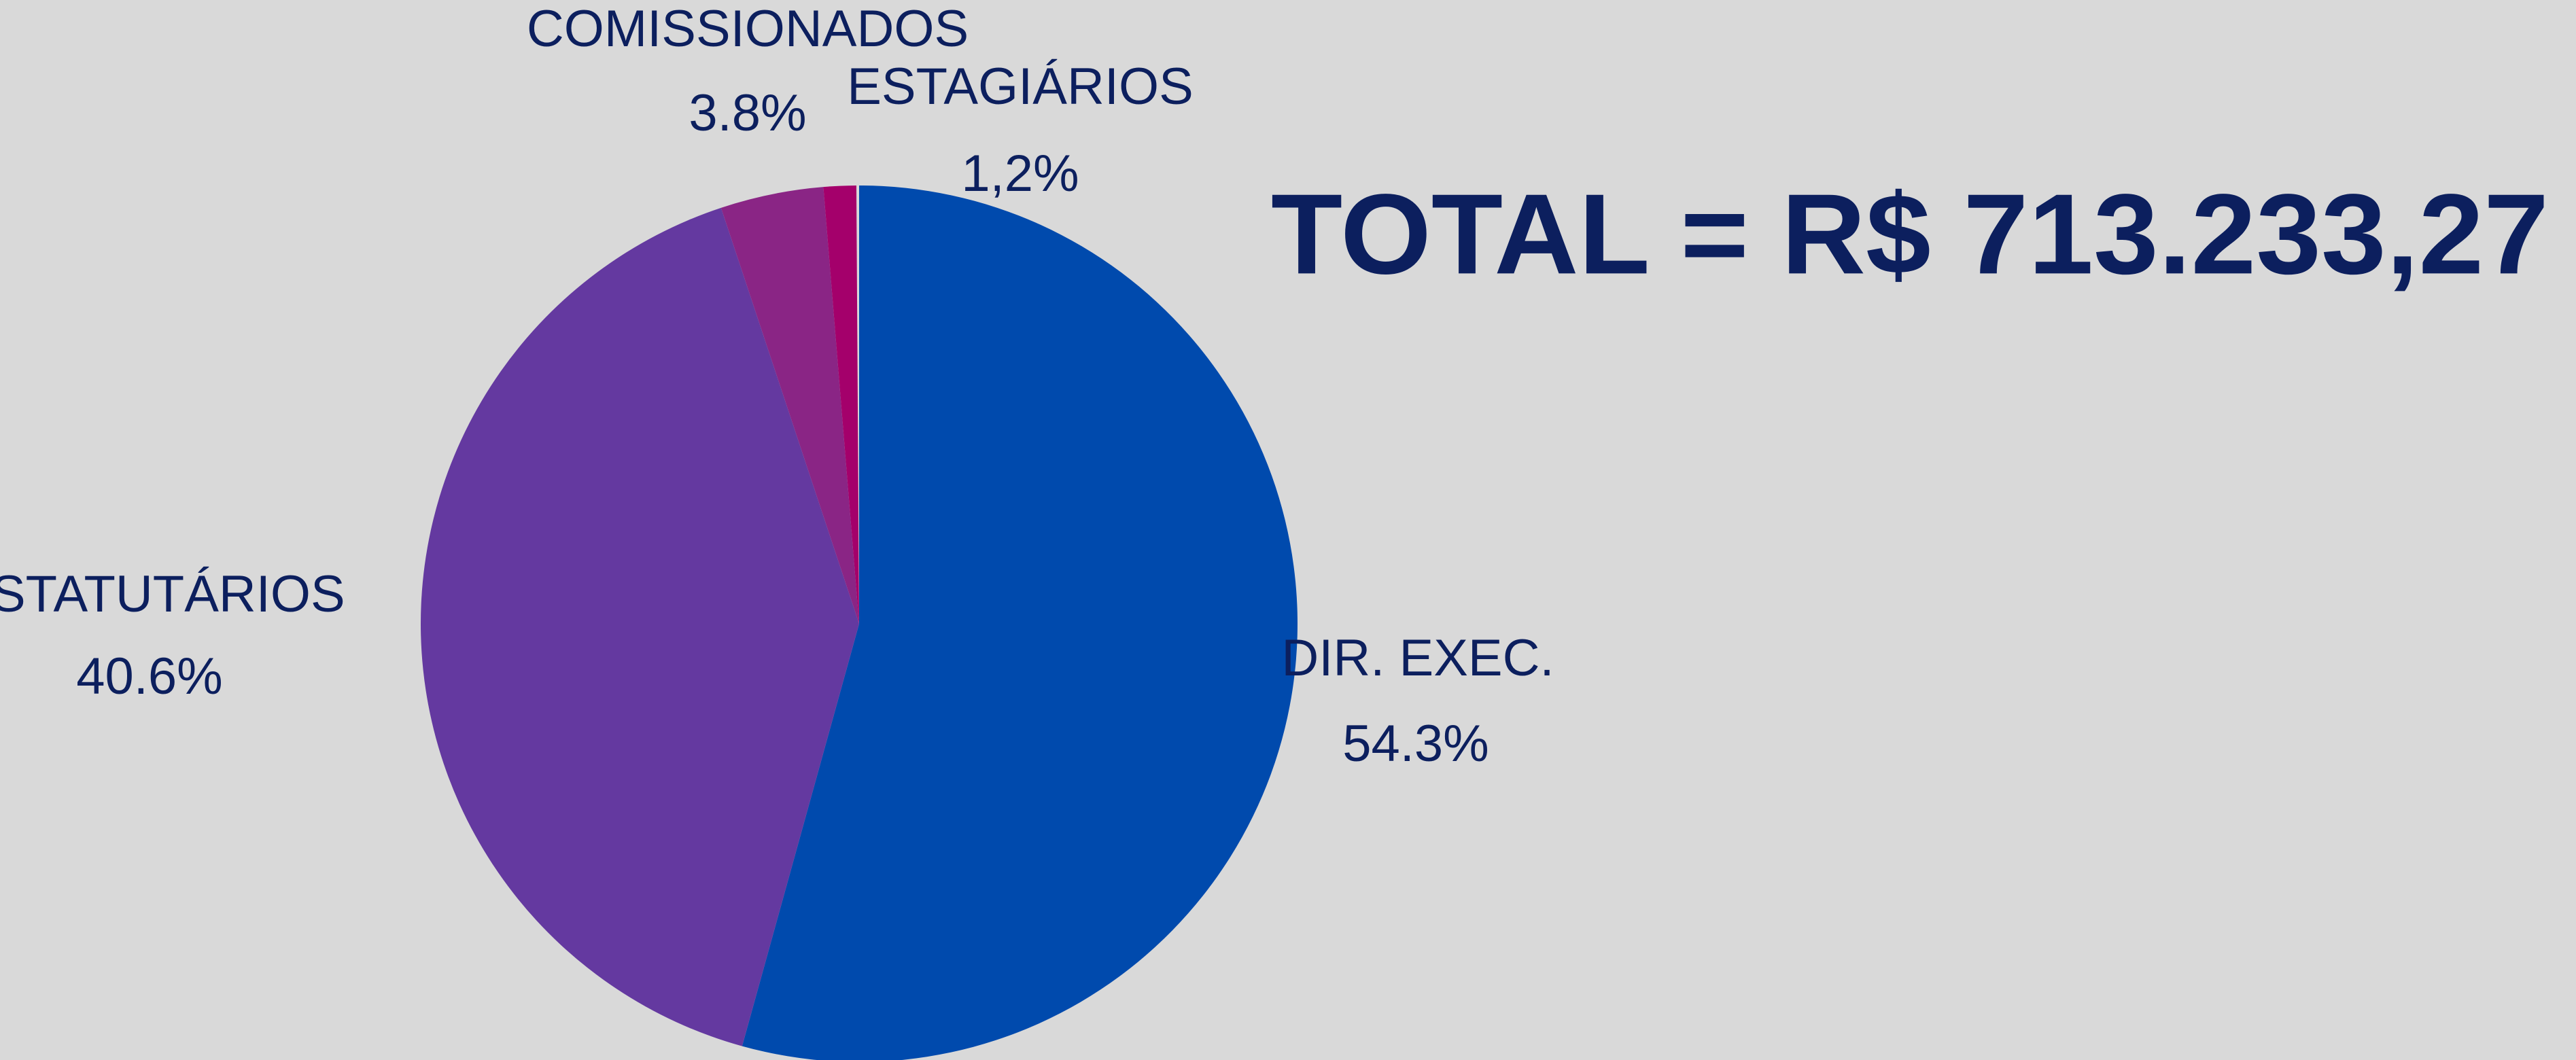 This screenshot has height=1060, width=2576. I want to click on slice-value-label: 1,2%, so click(1020, 173).